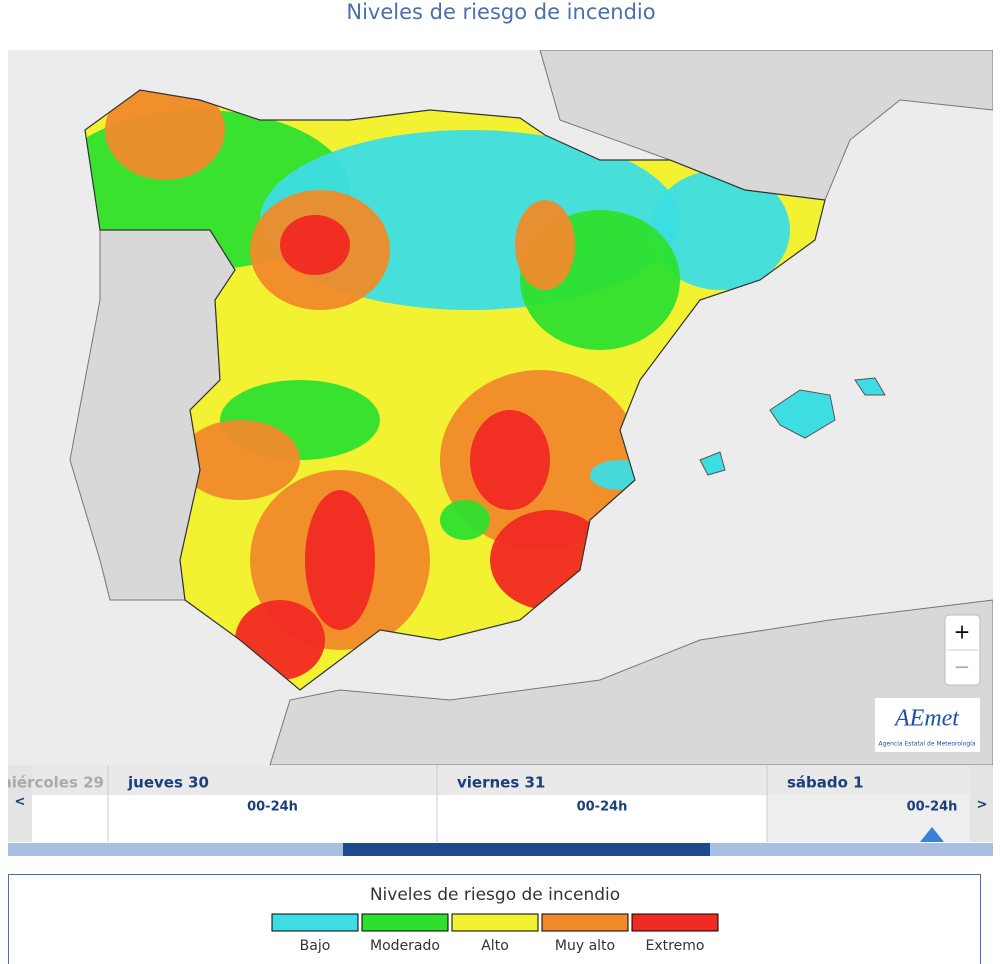  Describe the element at coordinates (495, 895) in the screenshot. I see `legend-title: Niveles de riesgo de incendio` at that location.